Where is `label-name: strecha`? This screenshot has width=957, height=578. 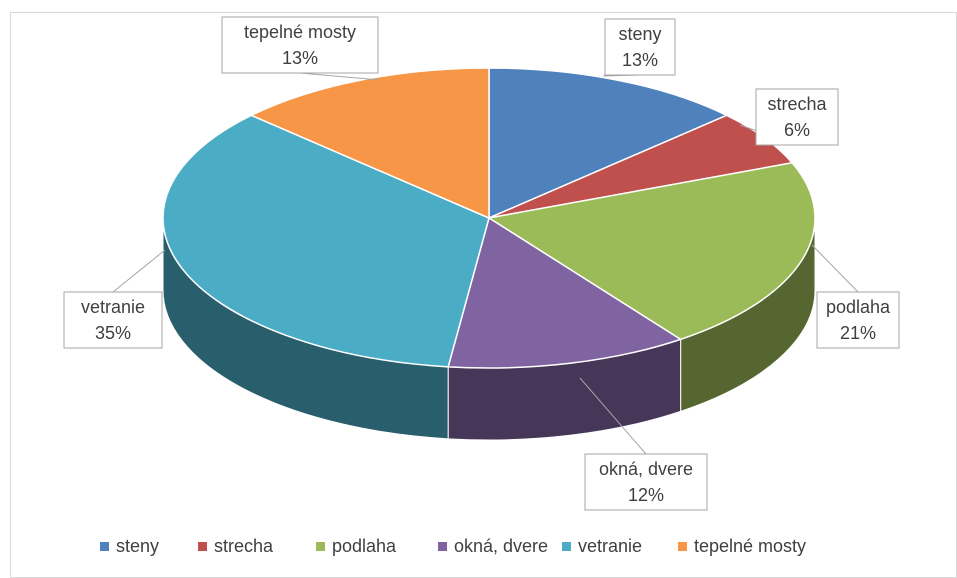
label-name: strecha is located at coordinates (797, 104).